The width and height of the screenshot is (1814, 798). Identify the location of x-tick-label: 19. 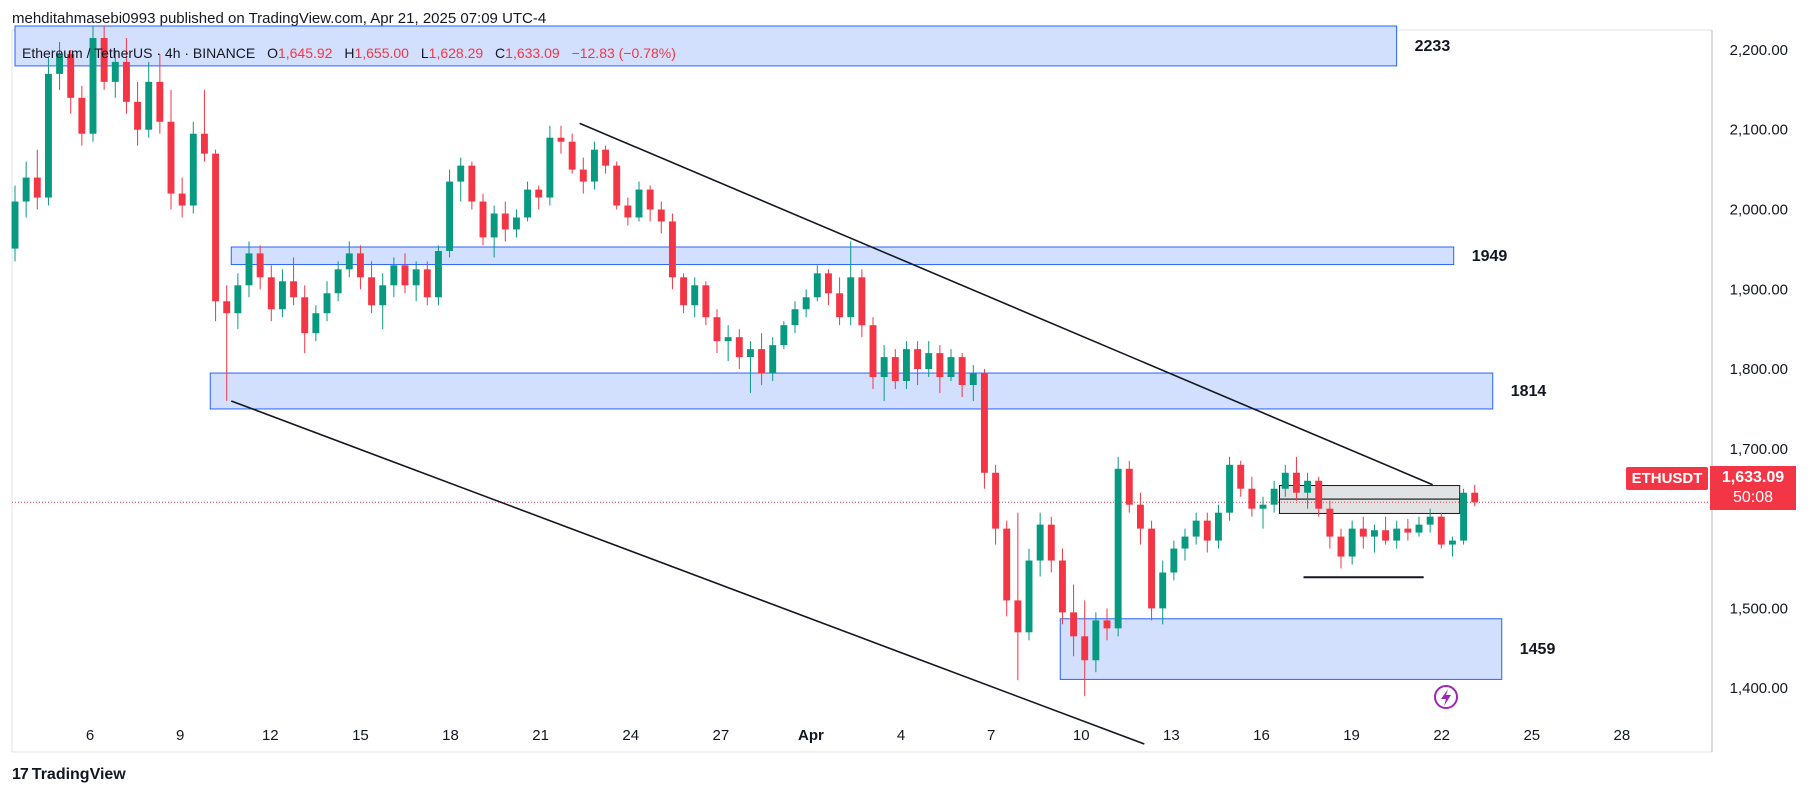
(1351, 735).